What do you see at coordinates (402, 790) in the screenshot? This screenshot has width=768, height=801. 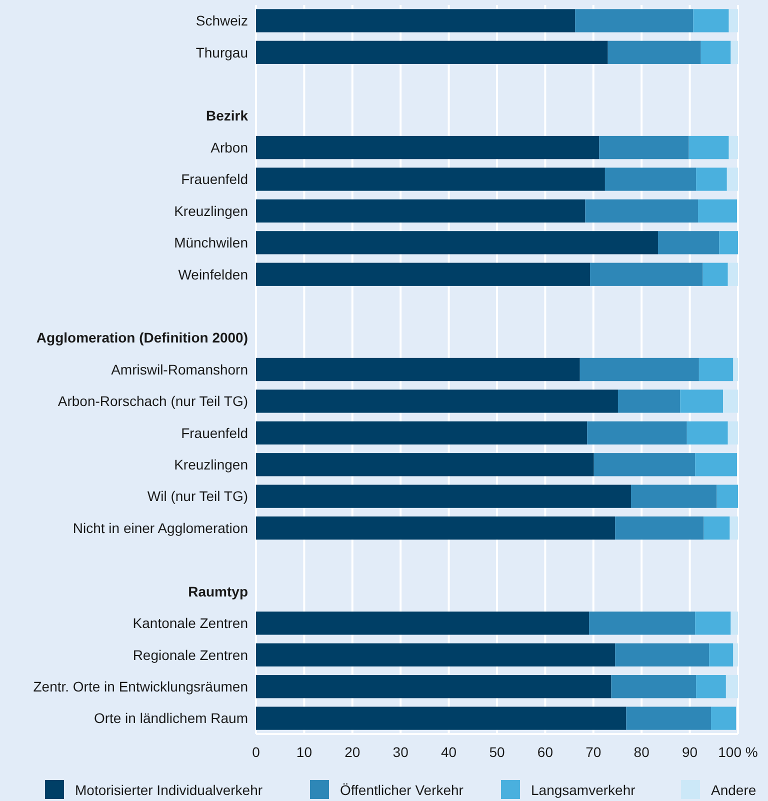 I see `legend-label: Öffentlicher Verkehr` at bounding box center [402, 790].